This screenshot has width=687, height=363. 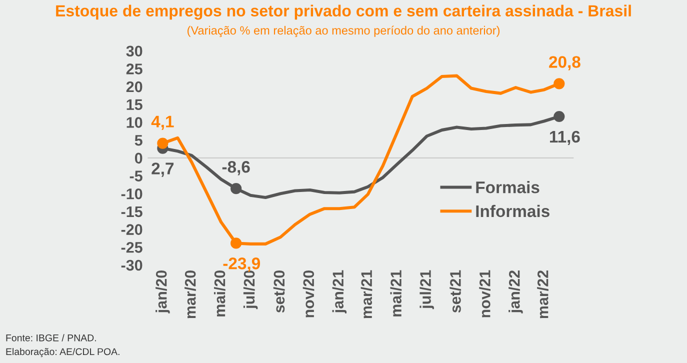 What do you see at coordinates (131, 229) in the screenshot?
I see `y-tick-label: -20` at bounding box center [131, 229].